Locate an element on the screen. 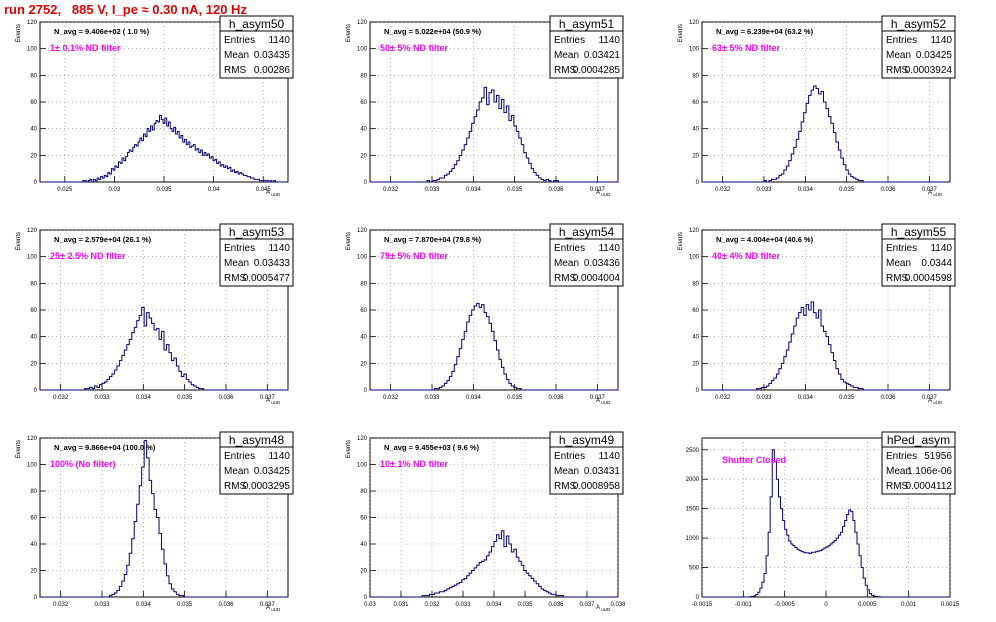 This screenshot has height=622, width=996. x-axis-label-sub: uUD is located at coordinates (275, 609).